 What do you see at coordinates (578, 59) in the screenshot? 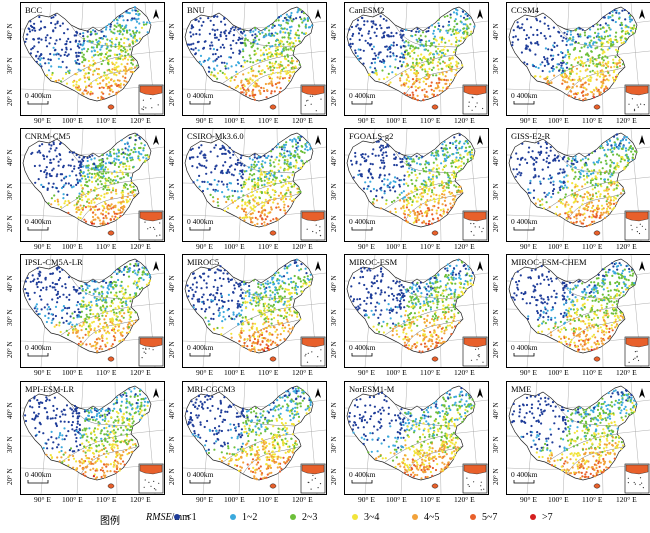
I see `map-frame: CCSM4 0 400km` at bounding box center [578, 59].